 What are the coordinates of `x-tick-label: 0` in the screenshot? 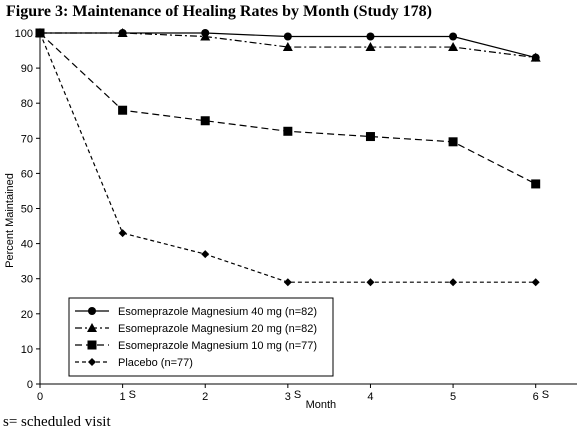 It's located at (40, 397).